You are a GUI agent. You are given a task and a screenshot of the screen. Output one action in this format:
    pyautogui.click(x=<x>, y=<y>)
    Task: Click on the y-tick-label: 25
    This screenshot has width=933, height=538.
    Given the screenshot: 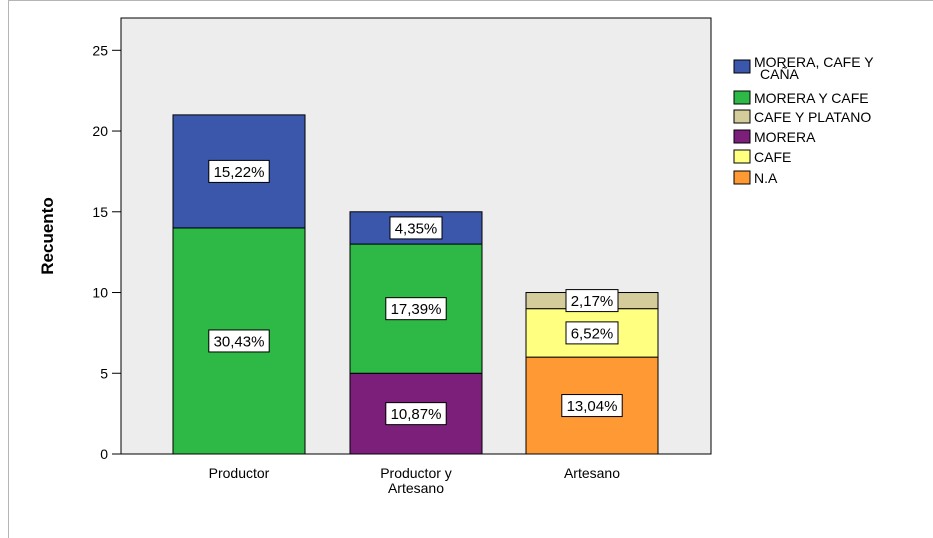 What is the action you would take?
    pyautogui.click(x=100, y=50)
    